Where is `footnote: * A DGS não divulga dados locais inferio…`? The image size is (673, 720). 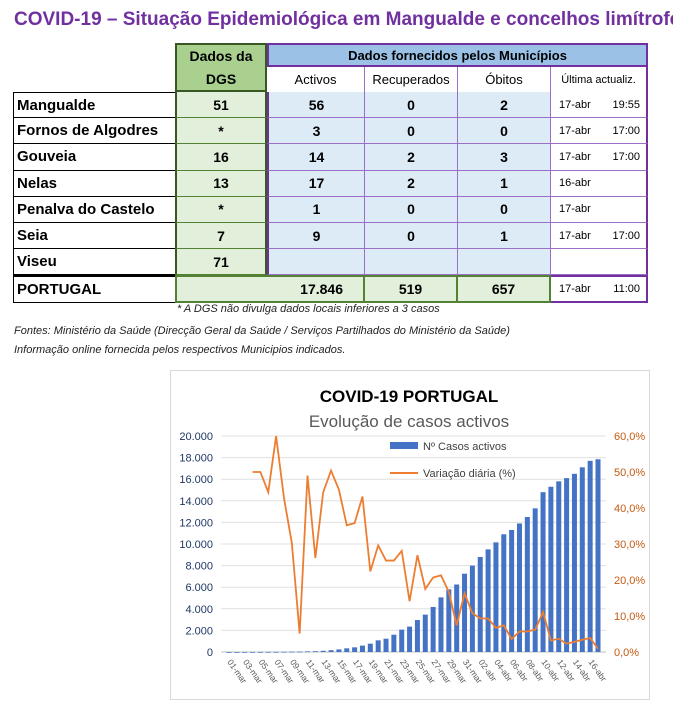 footnote: * A DGS não divulga dados locais inferio… is located at coordinates (308, 309).